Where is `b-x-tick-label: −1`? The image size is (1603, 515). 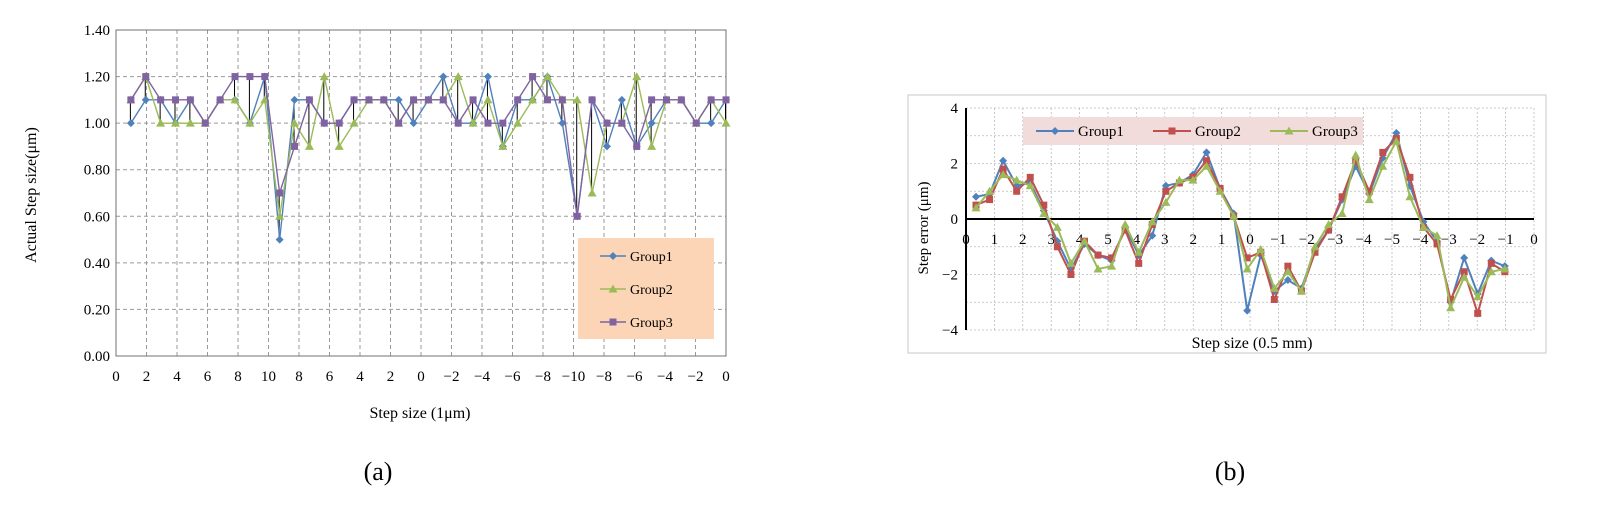 b-x-tick-label: −1 is located at coordinates (1506, 240).